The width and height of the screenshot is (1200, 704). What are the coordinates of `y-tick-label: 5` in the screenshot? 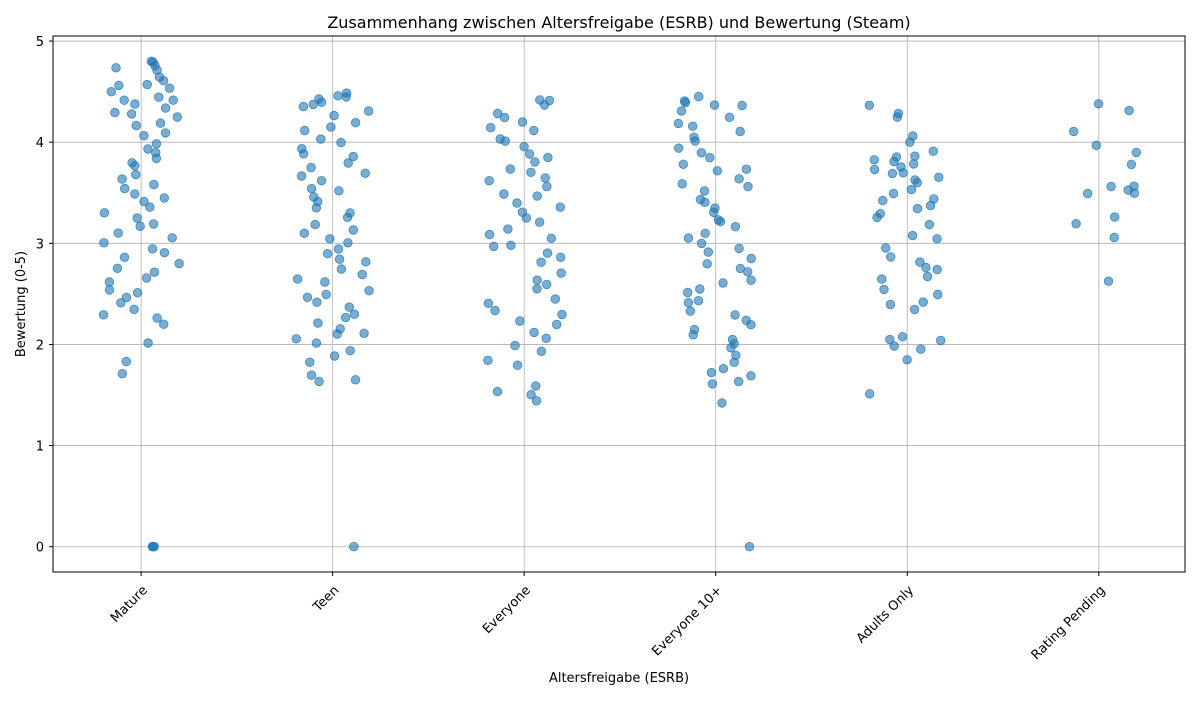 It's located at (40, 42).